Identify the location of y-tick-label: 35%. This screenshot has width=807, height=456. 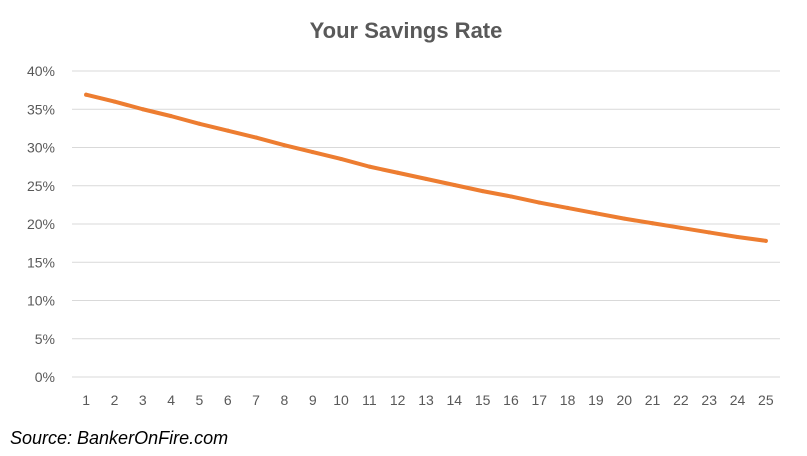
(41, 109).